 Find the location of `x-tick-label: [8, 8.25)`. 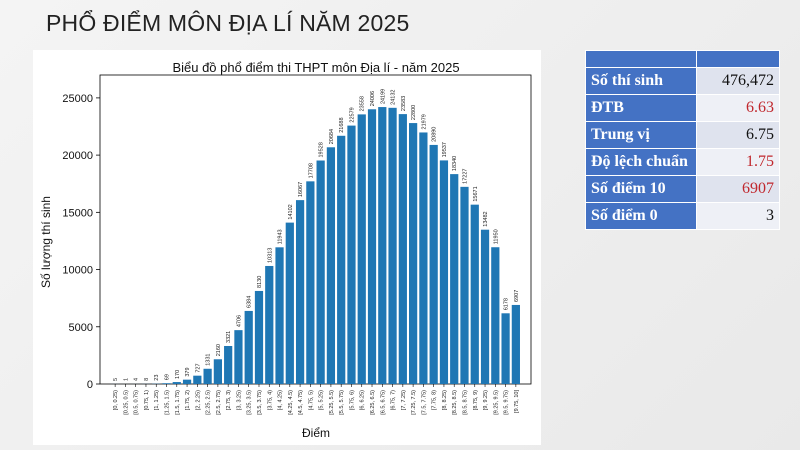

x-tick-label: [8, 8.25) is located at coordinates (445, 400).